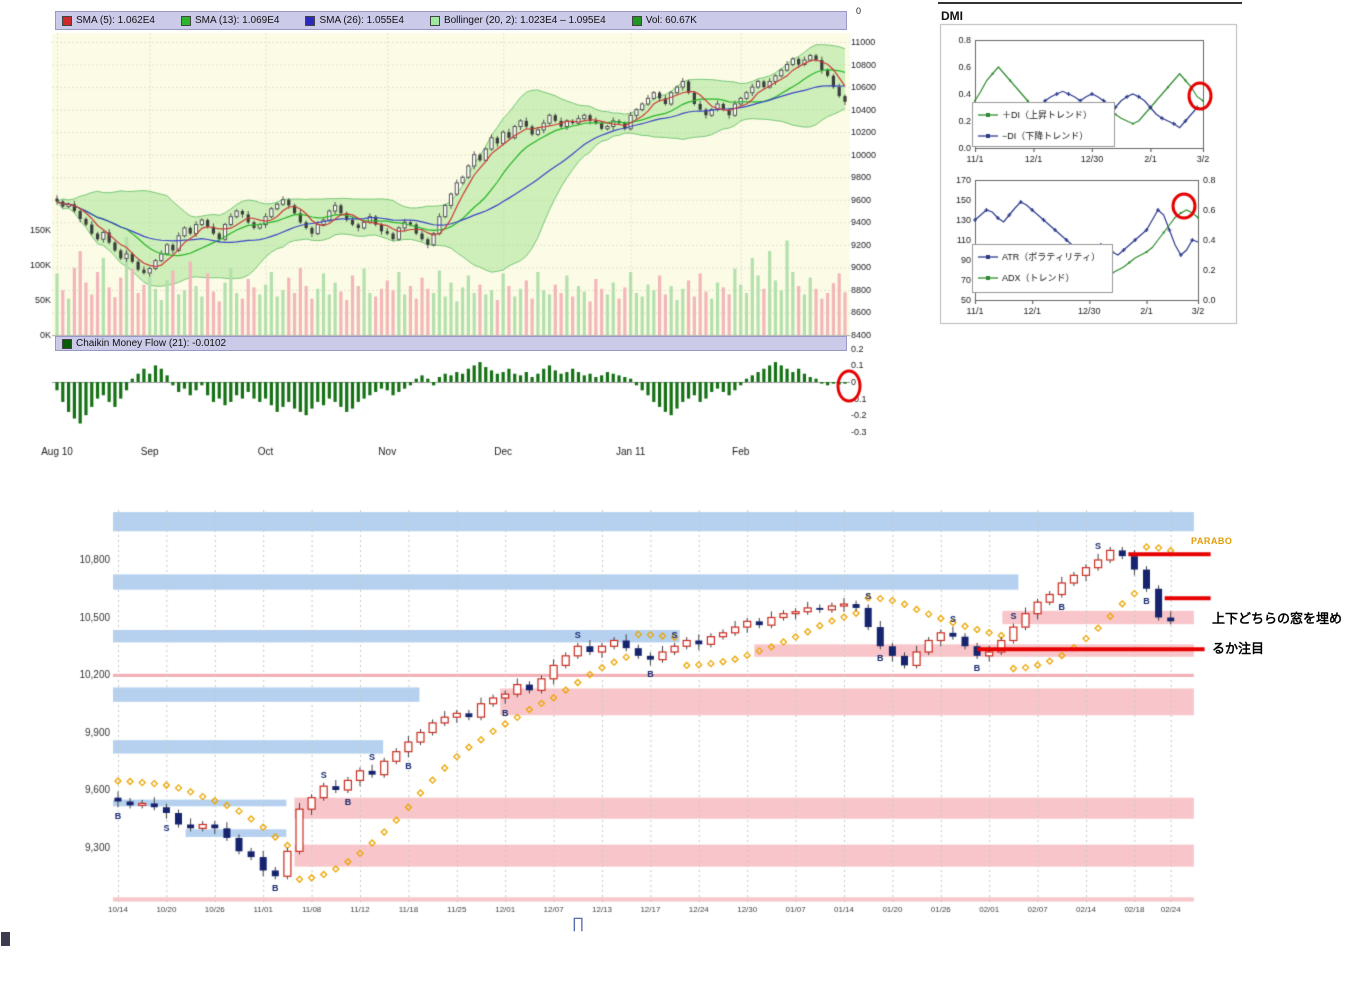 This screenshot has width=1370, height=1002. Describe the element at coordinates (237, 20) in the screenshot. I see `legend-label: SMA (13): 1.069E4` at that location.